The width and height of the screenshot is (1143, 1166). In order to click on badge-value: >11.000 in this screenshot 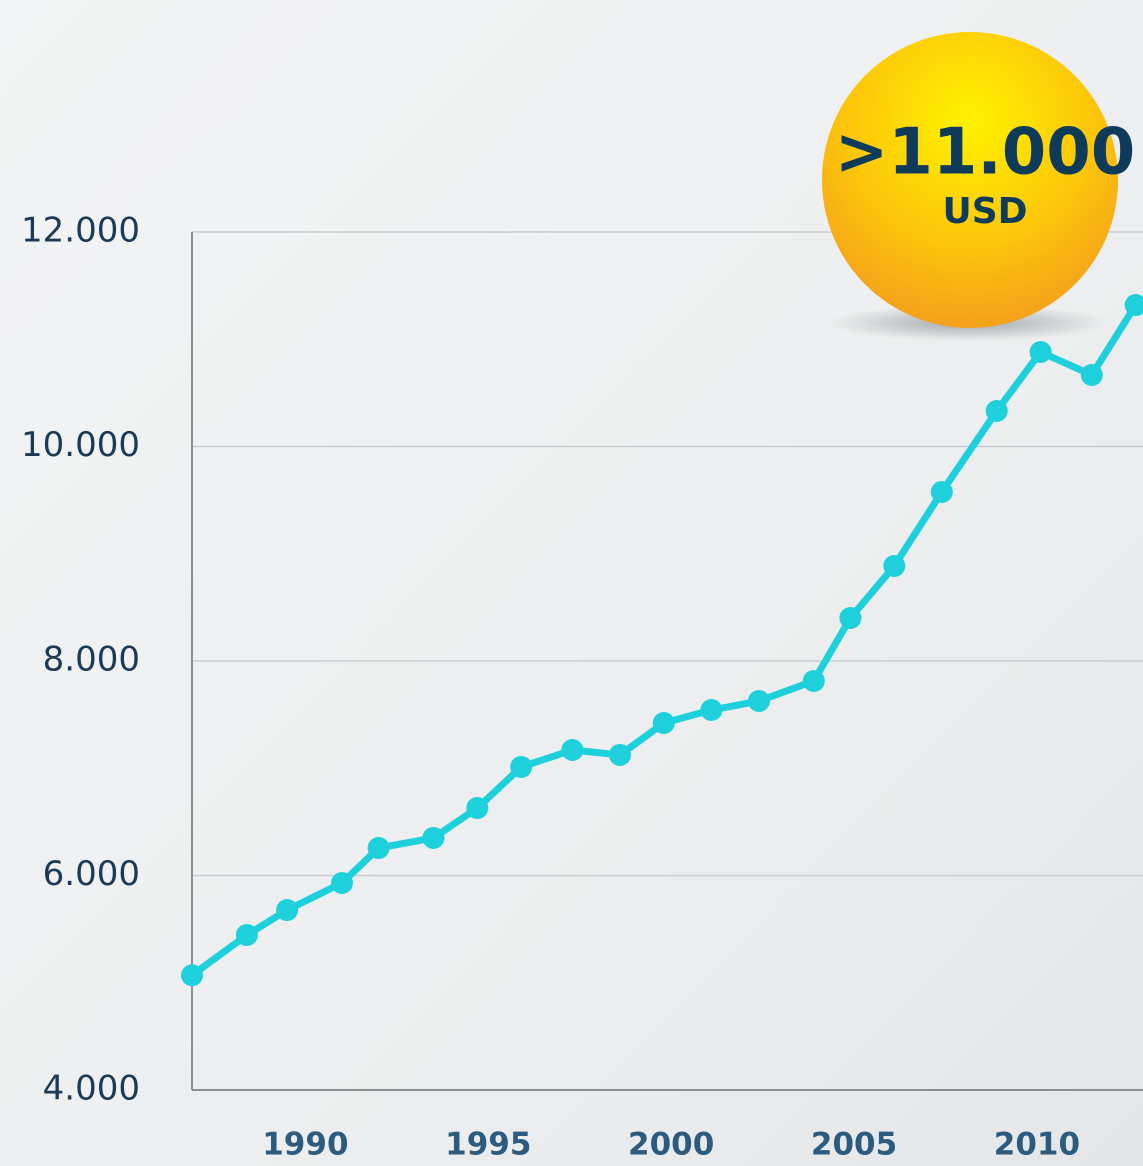, I will do `click(985, 153)`.